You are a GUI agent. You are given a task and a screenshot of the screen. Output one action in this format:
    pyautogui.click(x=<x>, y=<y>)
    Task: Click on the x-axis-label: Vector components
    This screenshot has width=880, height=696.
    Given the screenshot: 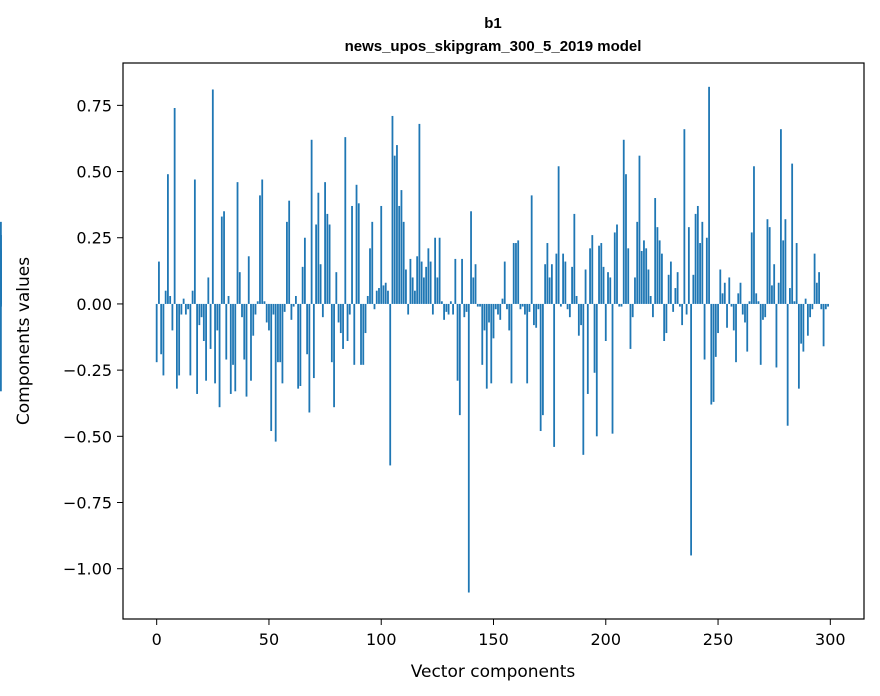 What is the action you would take?
    pyautogui.click(x=493, y=672)
    